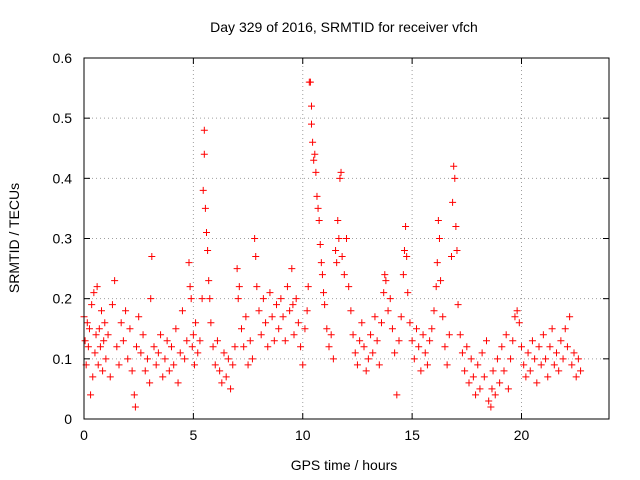 Image resolution: width=640 pixels, height=480 pixels. Describe the element at coordinates (63, 299) in the screenshot. I see `y-tick-label: 0.2` at that location.